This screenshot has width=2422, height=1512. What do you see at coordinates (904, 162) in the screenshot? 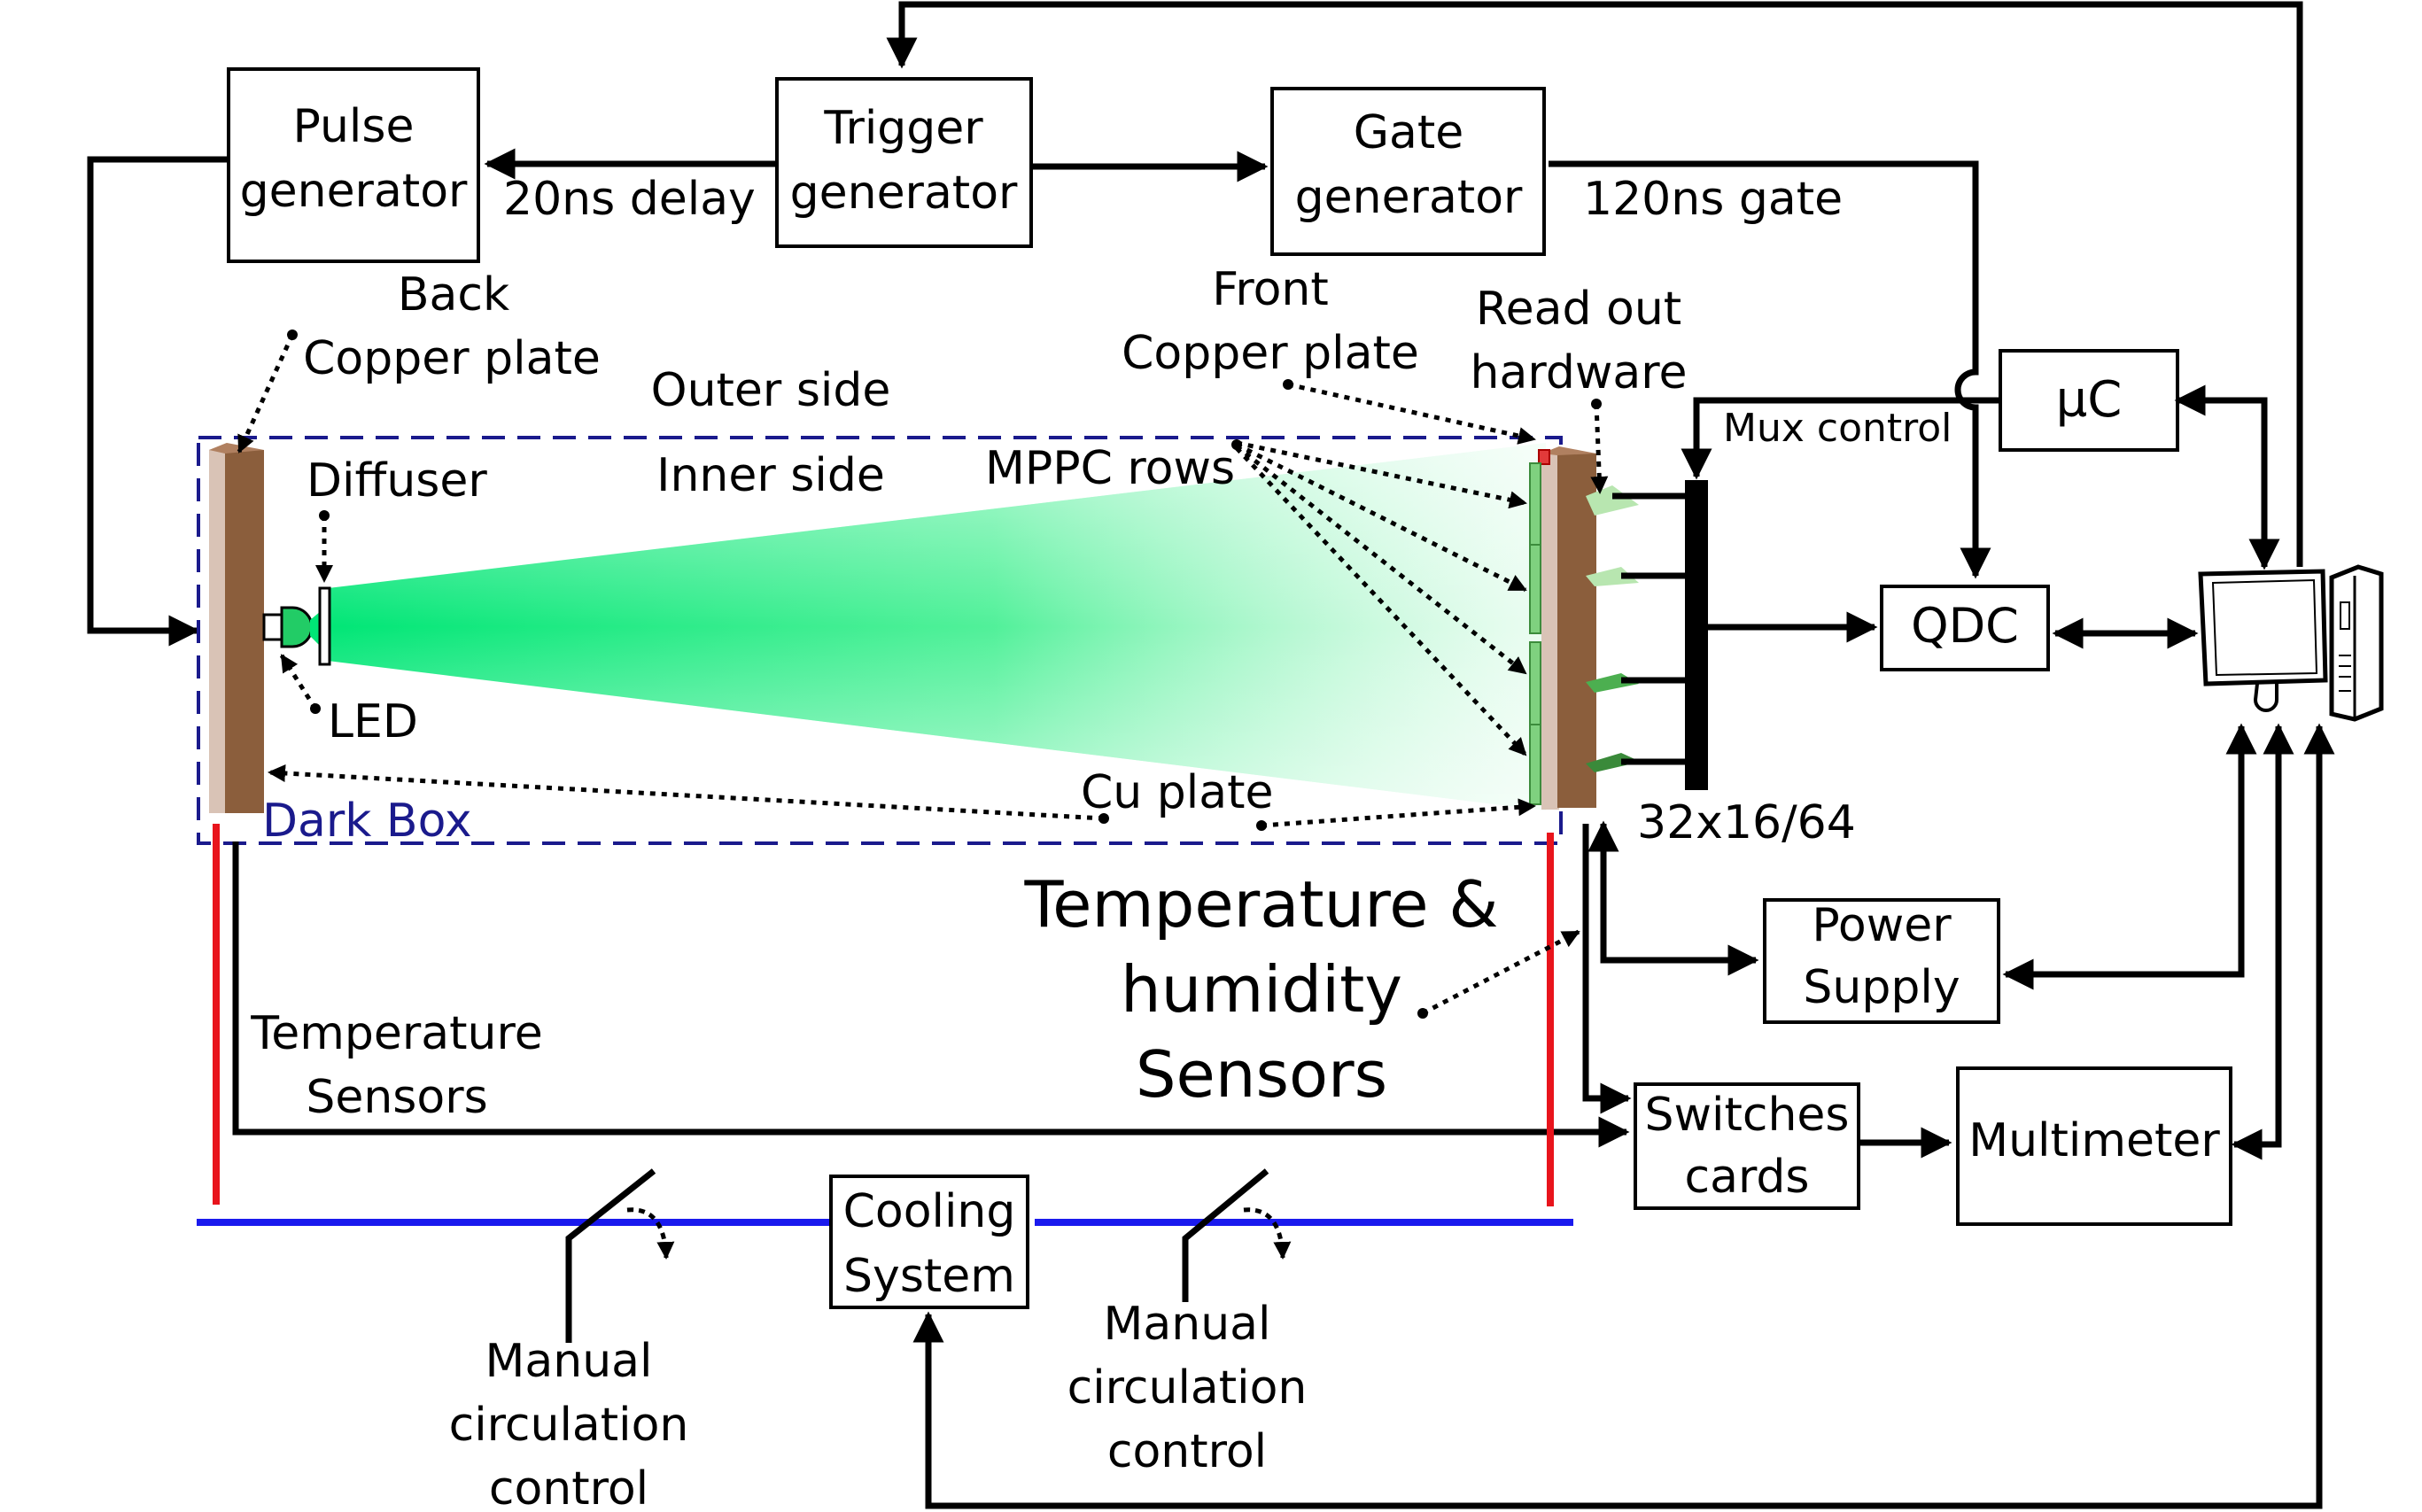
I see `trigger-generator-box: Trigger generator` at bounding box center [904, 162].